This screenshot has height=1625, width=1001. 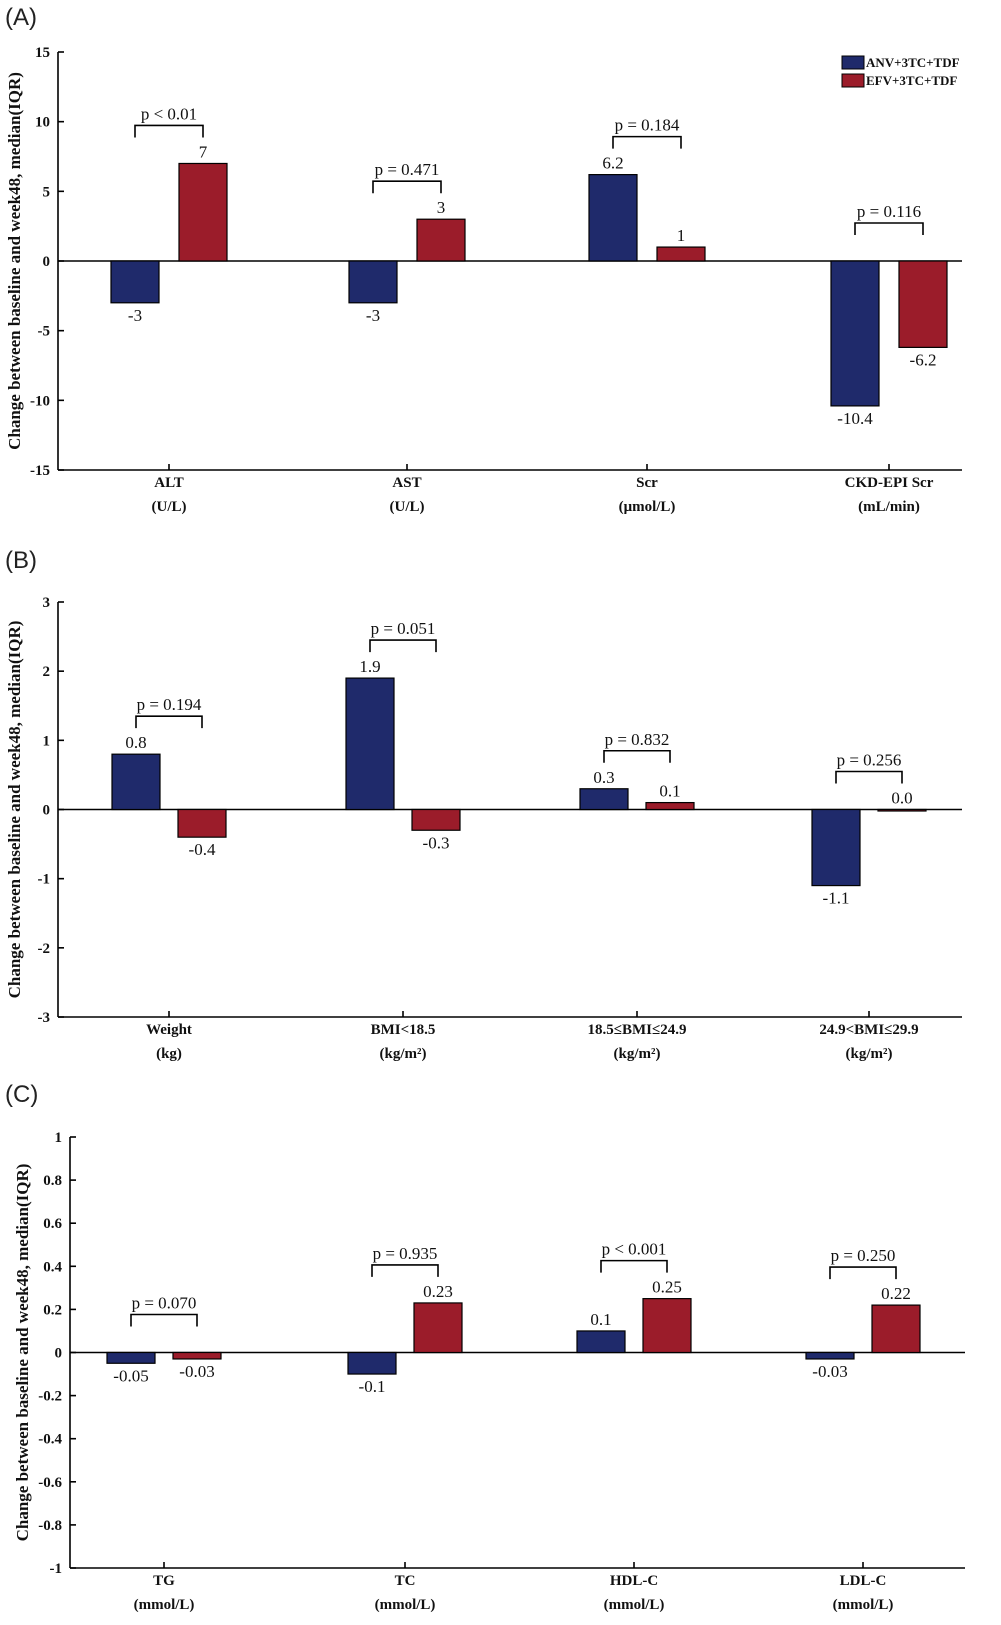 What do you see at coordinates (47, 192) in the screenshot?
I see `y-tick-label: 5` at bounding box center [47, 192].